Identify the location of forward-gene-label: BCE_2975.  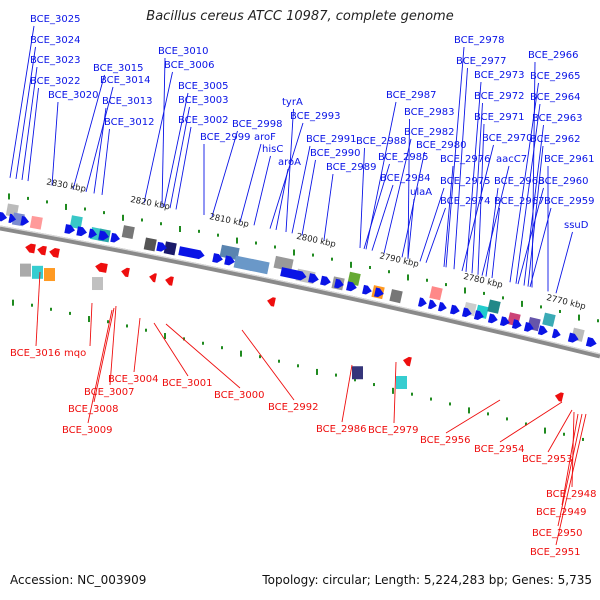
(465, 181).